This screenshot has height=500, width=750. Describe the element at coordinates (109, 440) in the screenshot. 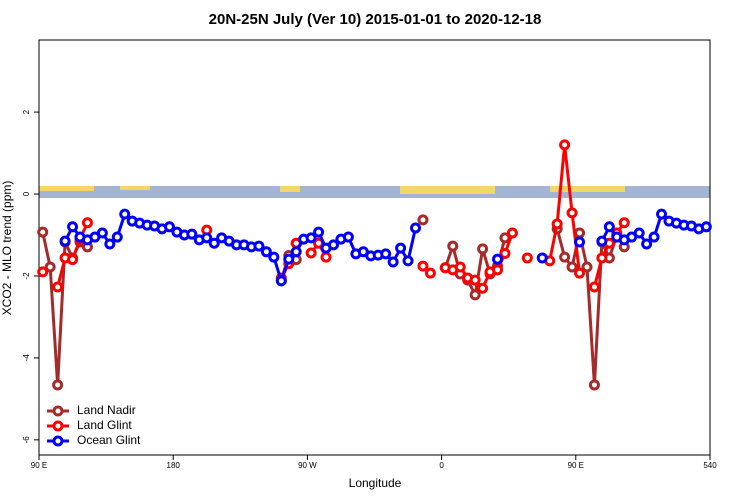

I see `legend-label: Ocean Glint` at that location.